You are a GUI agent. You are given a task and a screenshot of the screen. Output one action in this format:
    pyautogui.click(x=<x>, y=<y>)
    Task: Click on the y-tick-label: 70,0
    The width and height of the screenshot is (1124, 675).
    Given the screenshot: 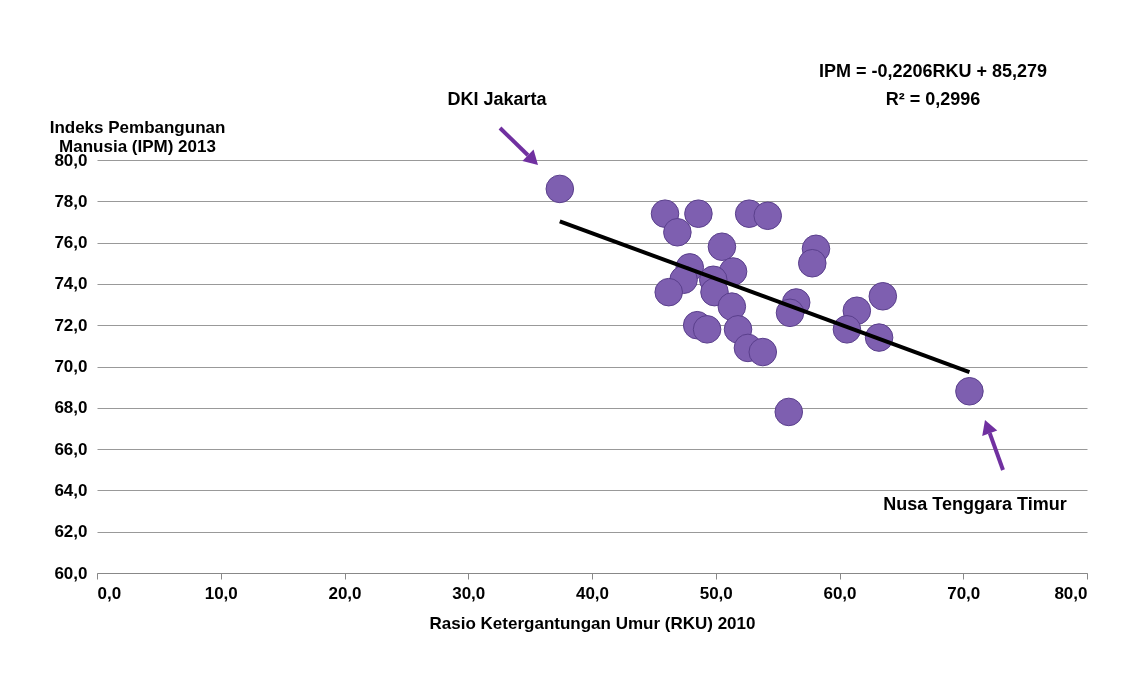 What is the action you would take?
    pyautogui.click(x=71, y=366)
    